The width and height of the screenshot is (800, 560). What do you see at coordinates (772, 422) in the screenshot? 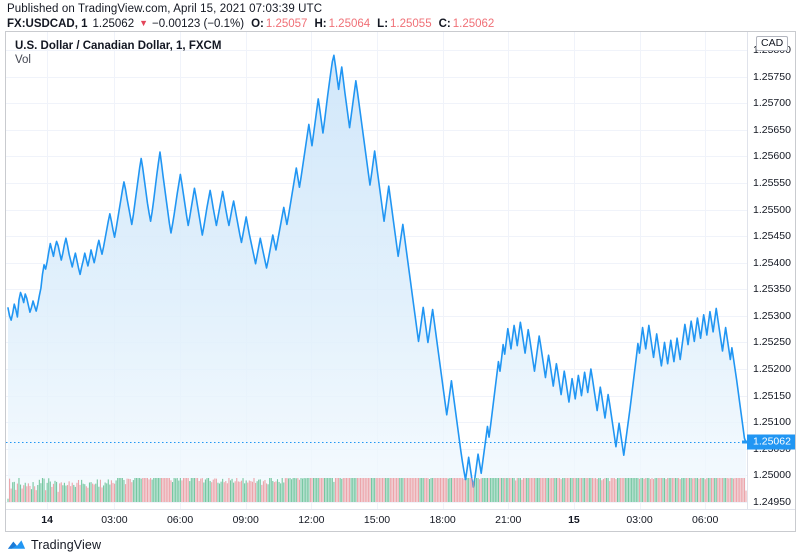
I see `price-tick-label: 1.25100` at bounding box center [772, 422].